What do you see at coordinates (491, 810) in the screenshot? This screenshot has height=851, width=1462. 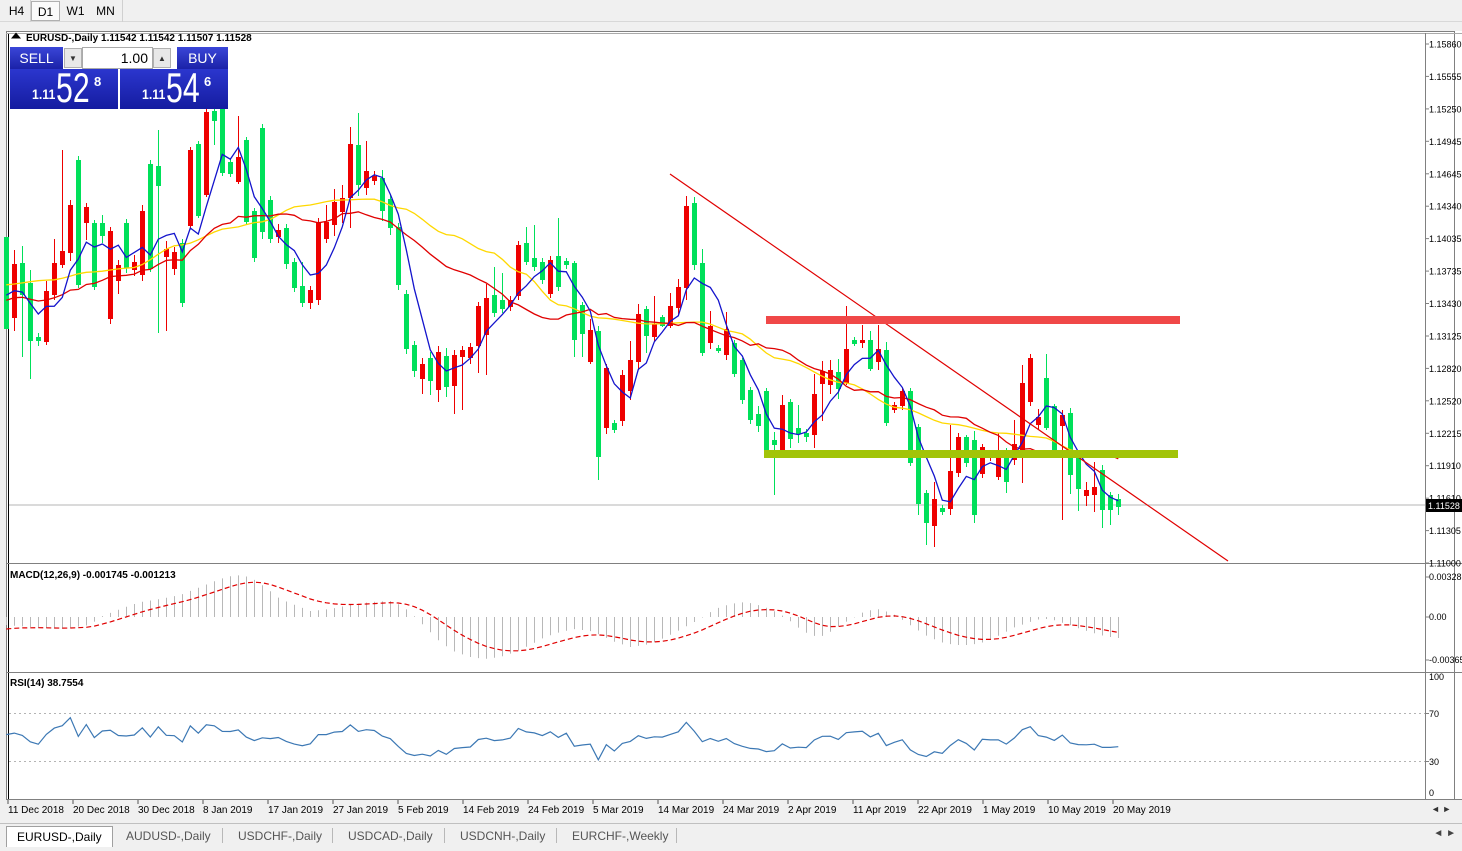 I see `svg-text: 14 Feb 2019` at bounding box center [491, 810].